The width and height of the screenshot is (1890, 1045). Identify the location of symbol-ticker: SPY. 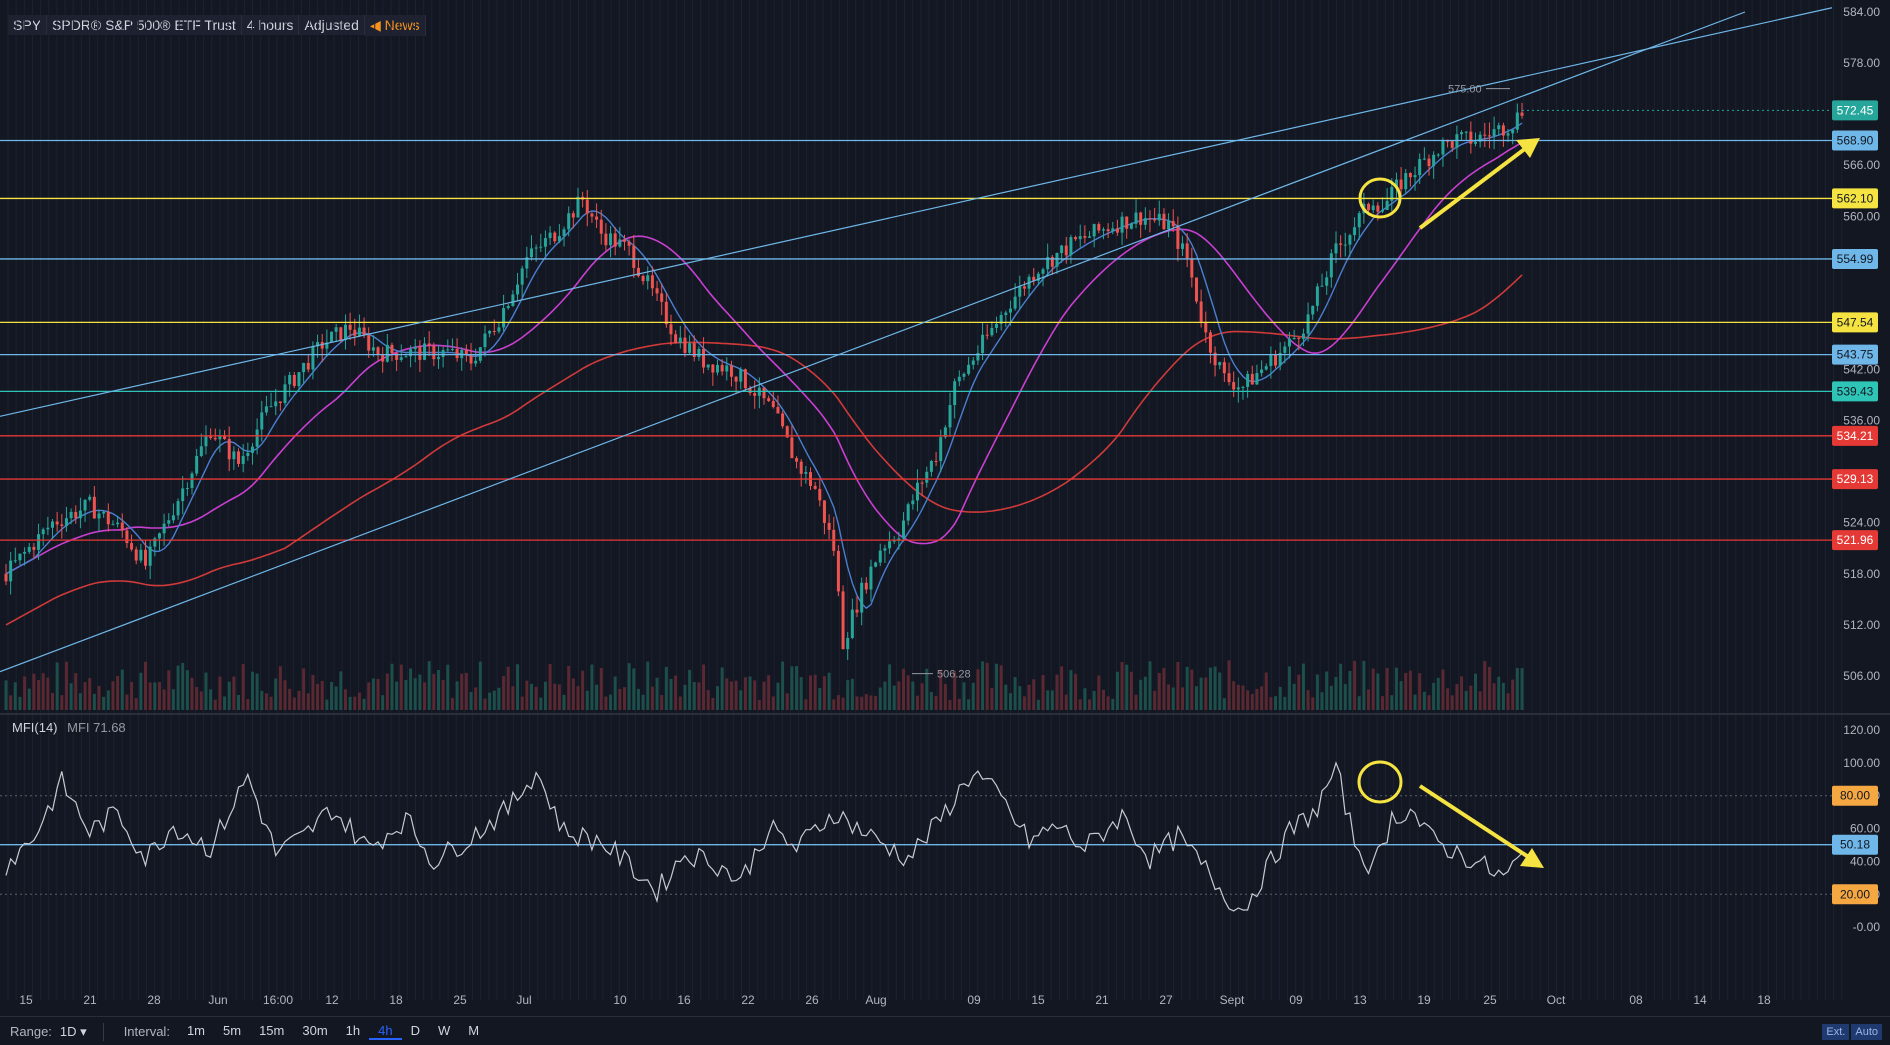
(28, 25).